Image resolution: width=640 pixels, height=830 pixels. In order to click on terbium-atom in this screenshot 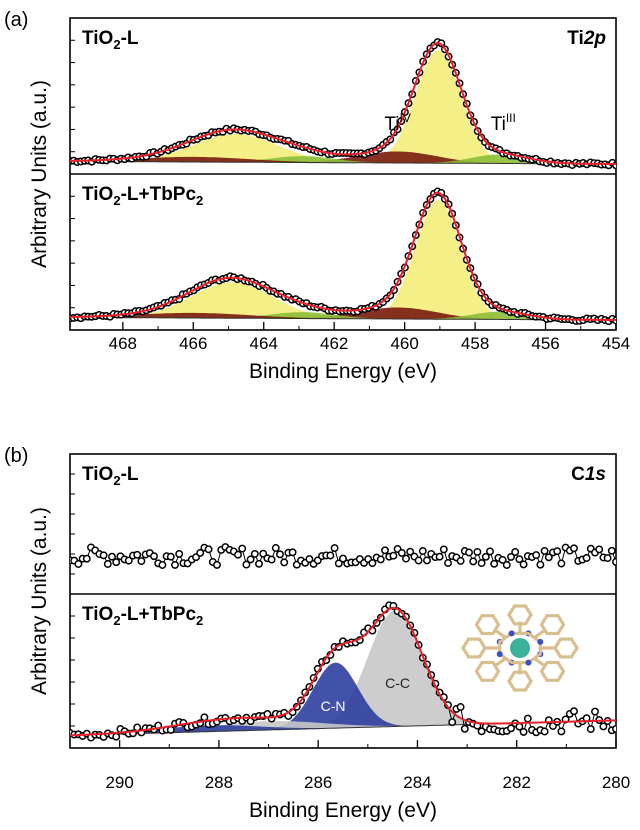, I will do `click(520, 648)`.